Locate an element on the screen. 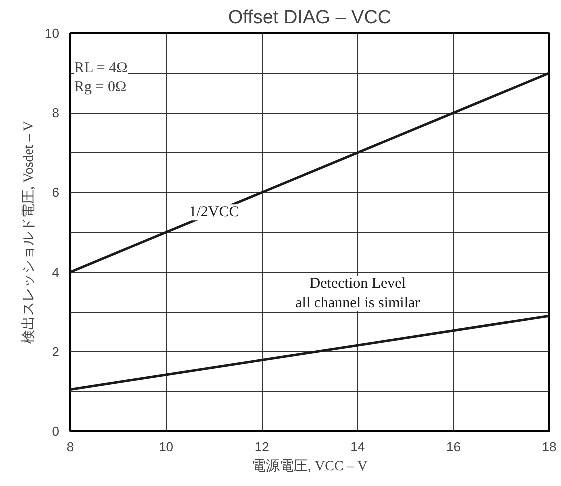  series-label: 1/2VCC is located at coordinates (214, 212).